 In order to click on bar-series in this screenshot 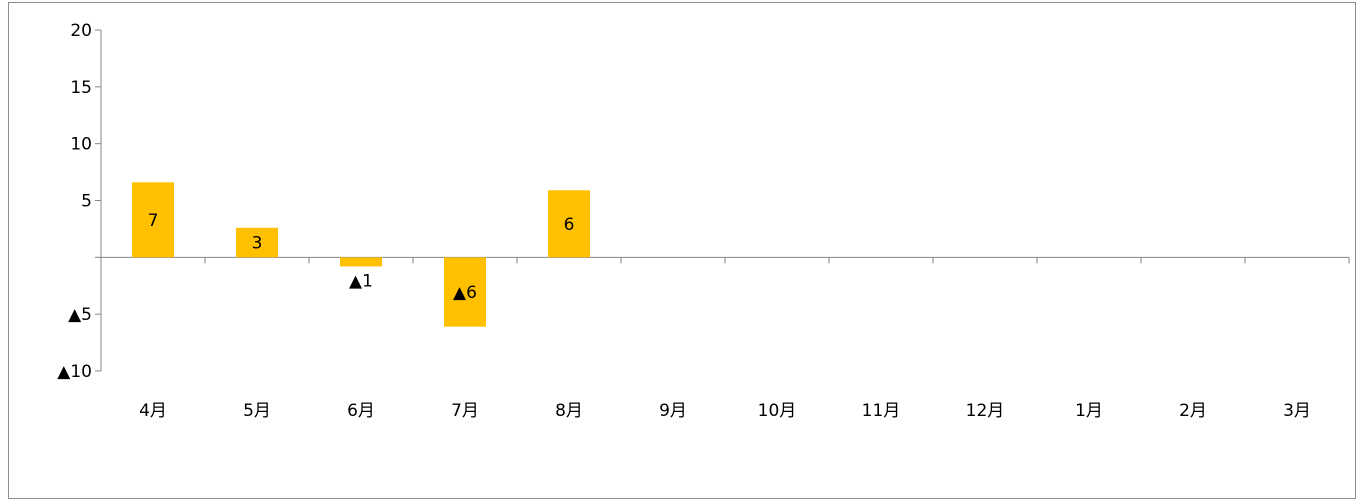, I will do `click(361, 254)`.